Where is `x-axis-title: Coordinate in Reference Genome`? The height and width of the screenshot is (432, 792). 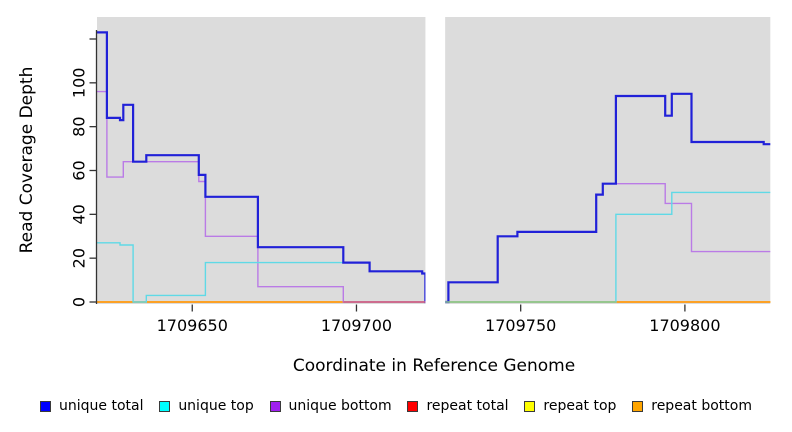
x-axis-title: Coordinate in Reference Genome is located at coordinates (434, 366).